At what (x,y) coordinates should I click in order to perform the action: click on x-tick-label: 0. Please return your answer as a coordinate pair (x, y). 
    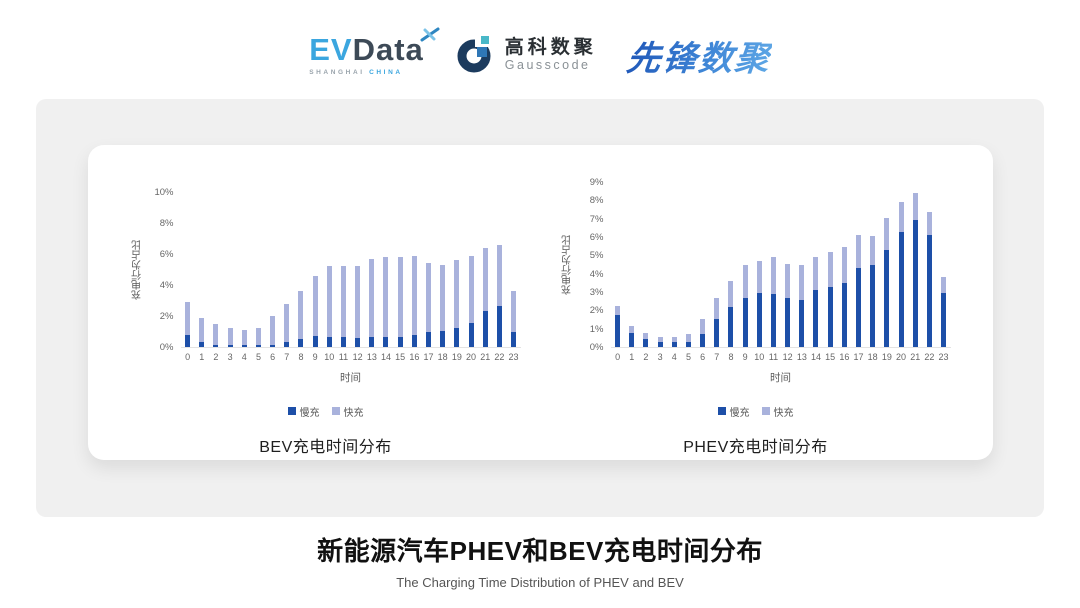
    Looking at the image, I should click on (188, 357).